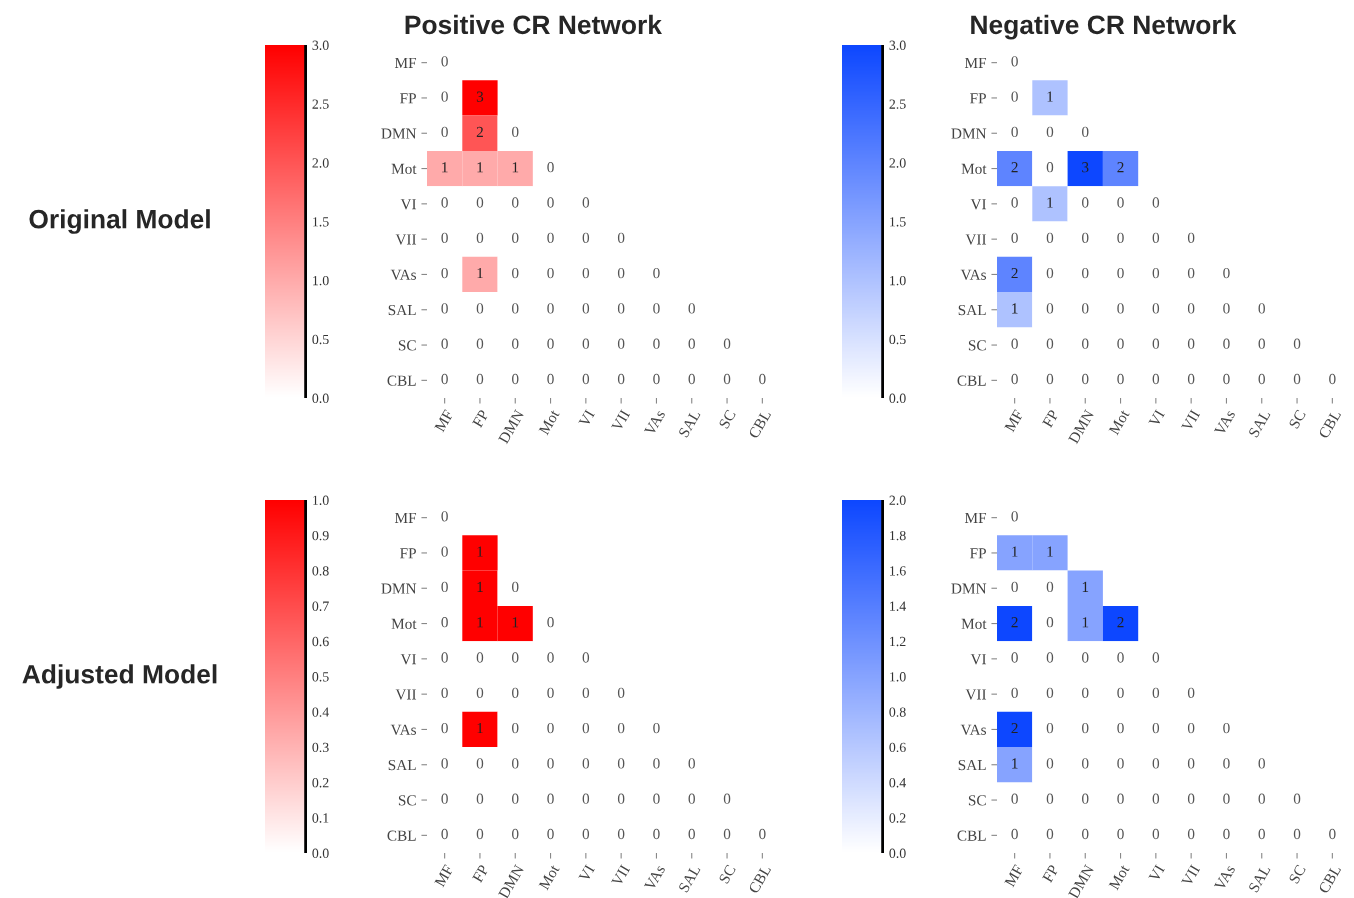 The height and width of the screenshot is (898, 1354). Describe the element at coordinates (969, 133) in the screenshot. I see `y-tick-label: DMN` at that location.